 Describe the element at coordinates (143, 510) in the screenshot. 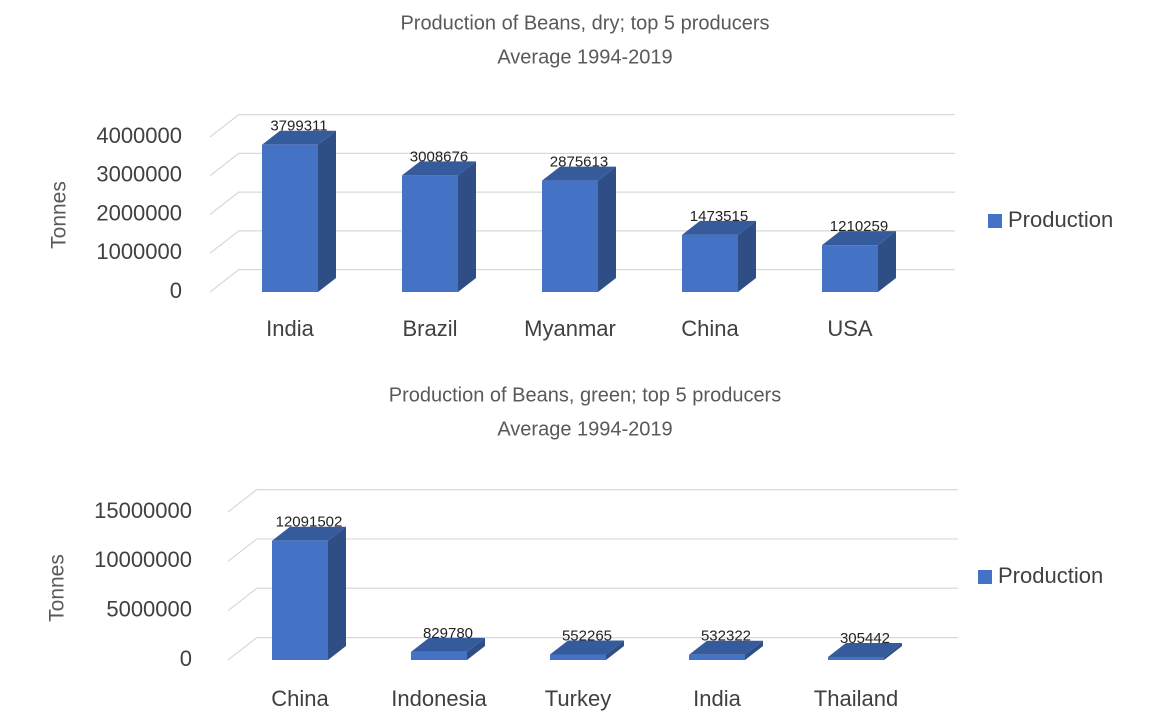

I see `y-tick-label: 15000000` at that location.